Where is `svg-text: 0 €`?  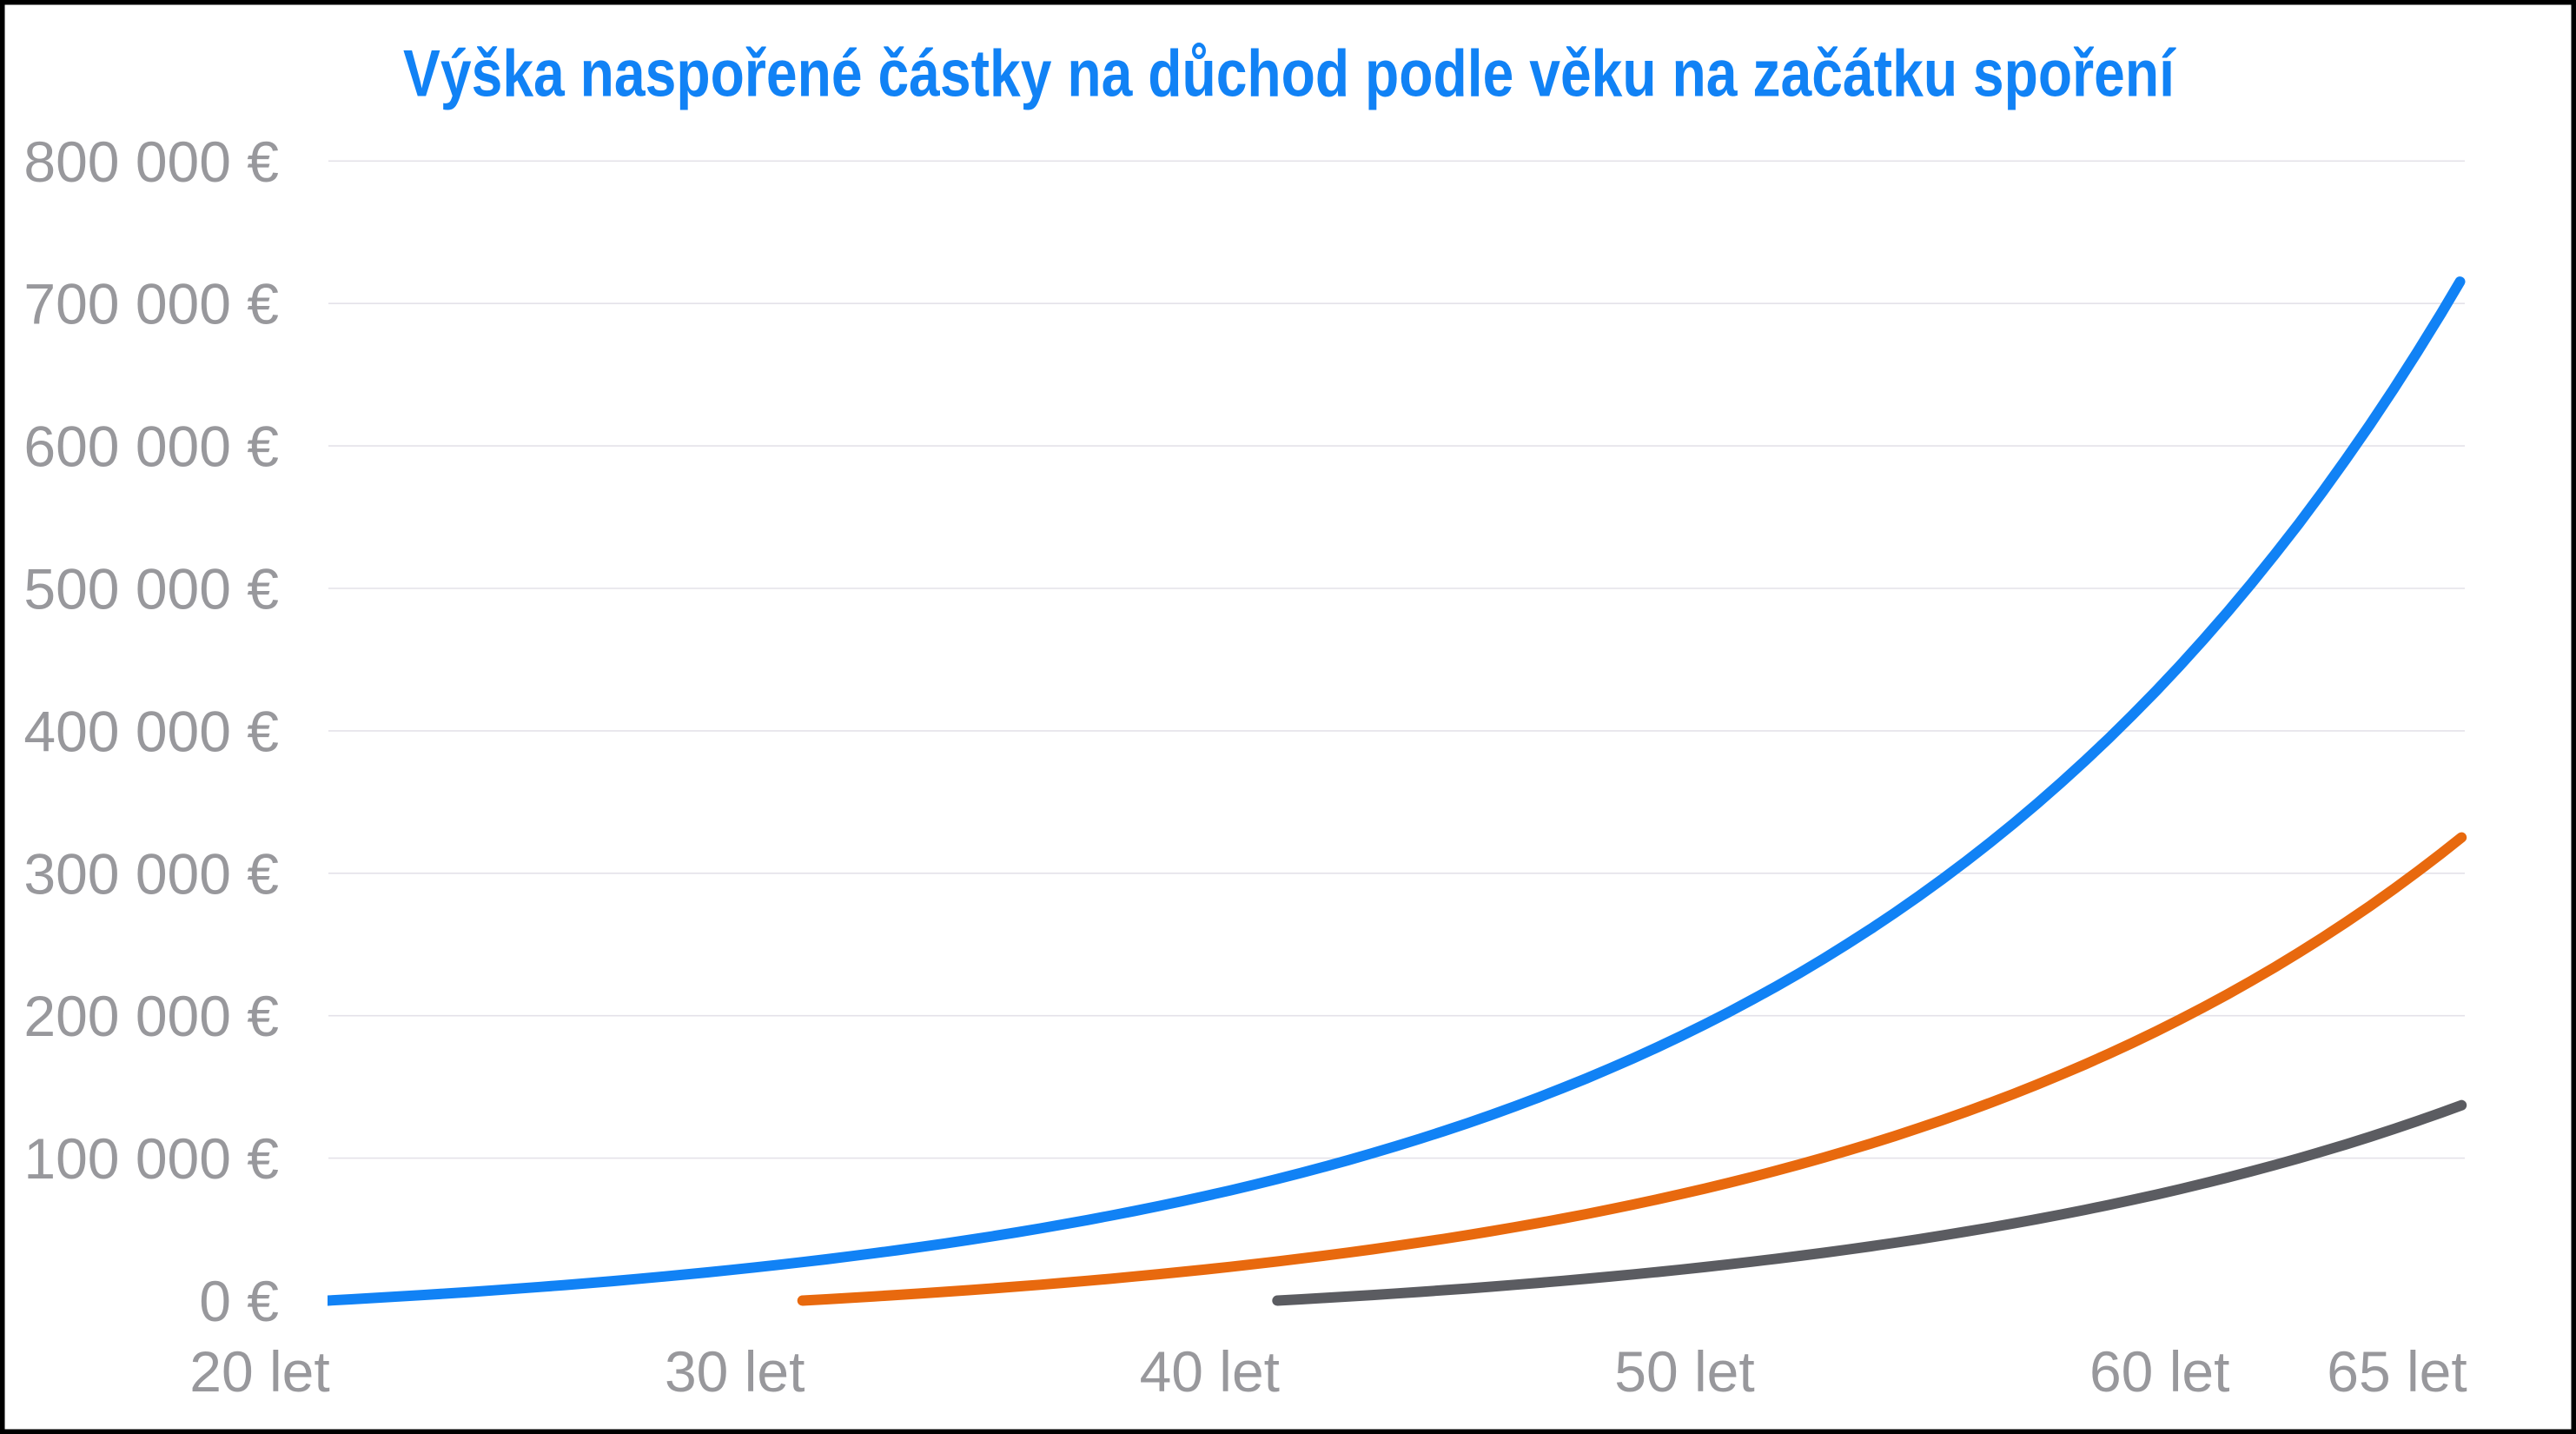
svg-text: 0 € is located at coordinates (239, 1301).